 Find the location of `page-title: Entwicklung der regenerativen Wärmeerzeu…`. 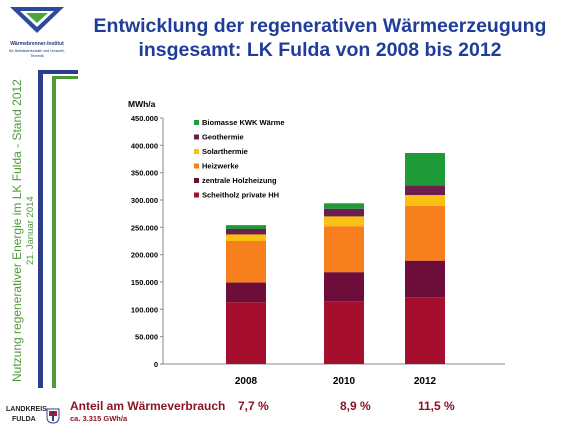

page-title: Entwicklung der regenerativen Wärmeerzeu… is located at coordinates (320, 38).